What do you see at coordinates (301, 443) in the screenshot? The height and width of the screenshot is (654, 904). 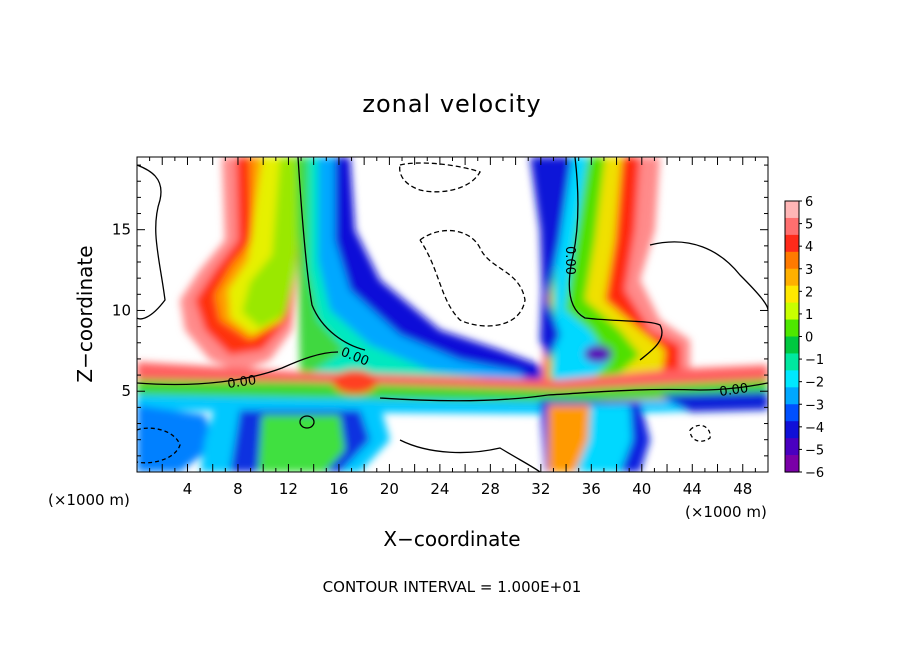 I see `lower-mid-green` at bounding box center [301, 443].